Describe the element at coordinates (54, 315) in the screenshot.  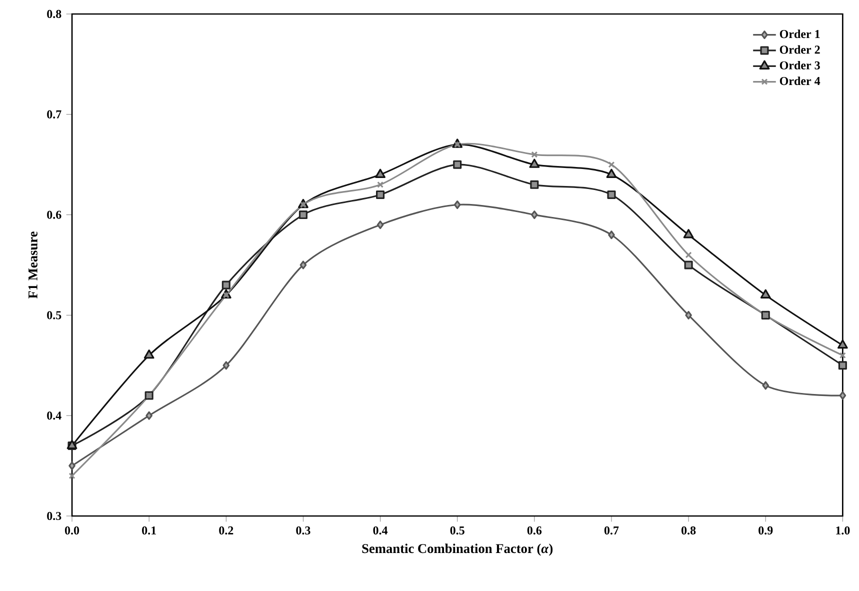
I see `y-tick-label: 0.5` at that location.